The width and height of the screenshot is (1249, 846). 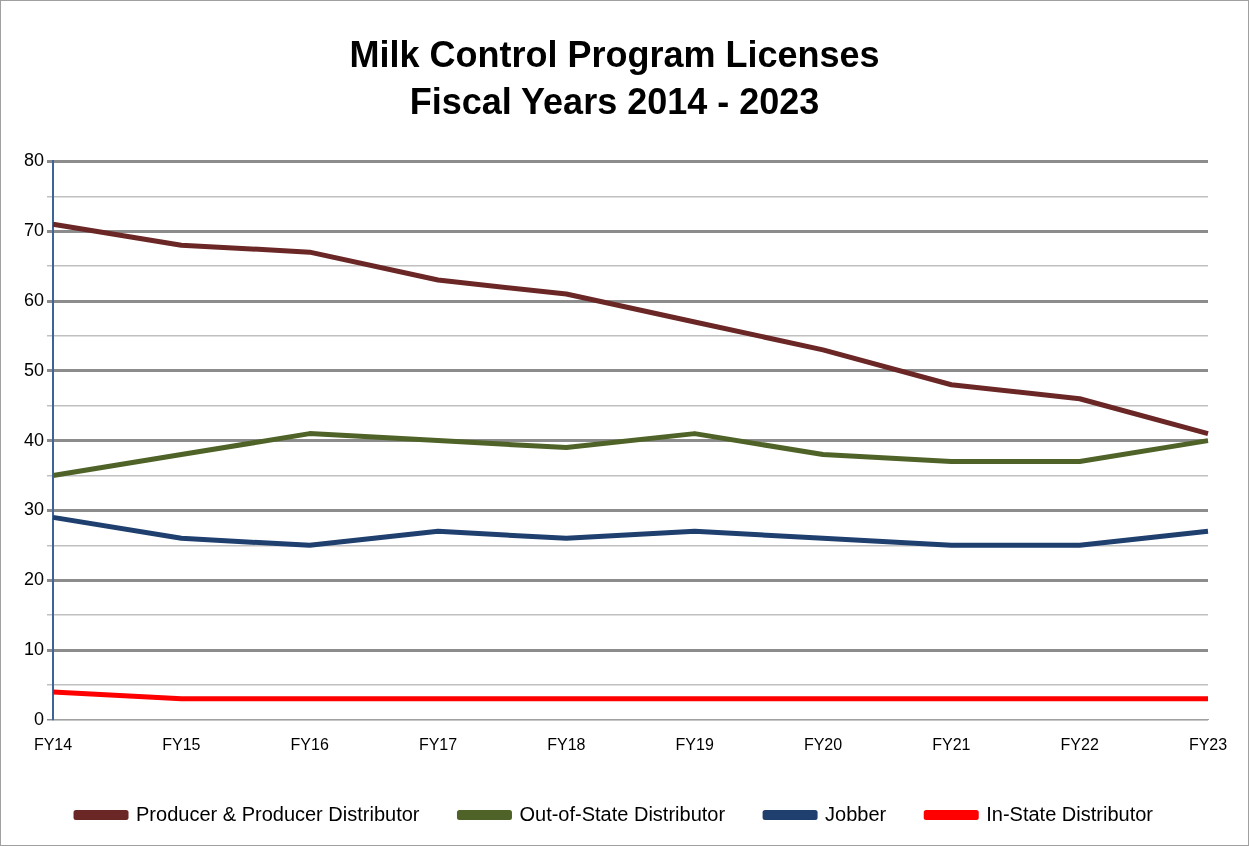 What do you see at coordinates (309, 744) in the screenshot?
I see `x-tick-label: FY16` at bounding box center [309, 744].